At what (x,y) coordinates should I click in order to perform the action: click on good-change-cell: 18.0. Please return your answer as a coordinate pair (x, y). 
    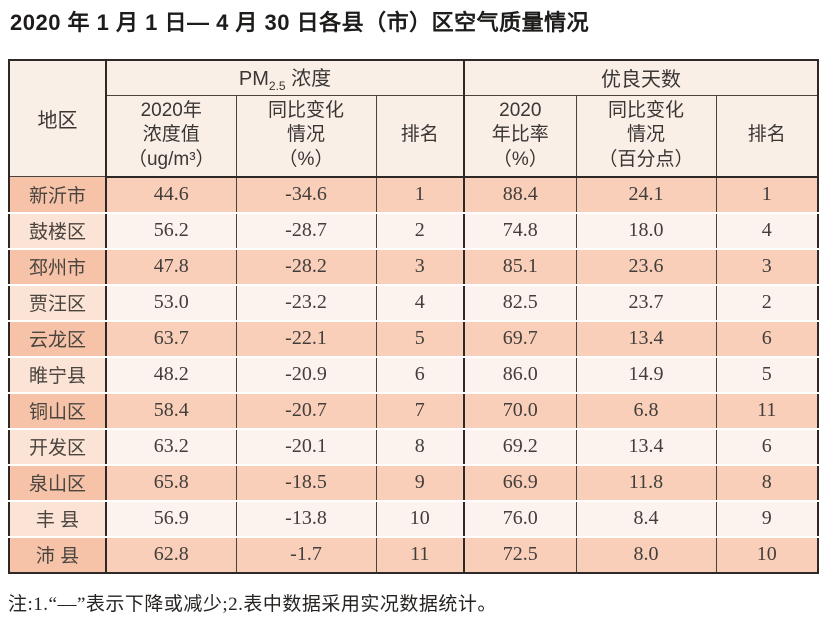
    Looking at the image, I should click on (646, 231).